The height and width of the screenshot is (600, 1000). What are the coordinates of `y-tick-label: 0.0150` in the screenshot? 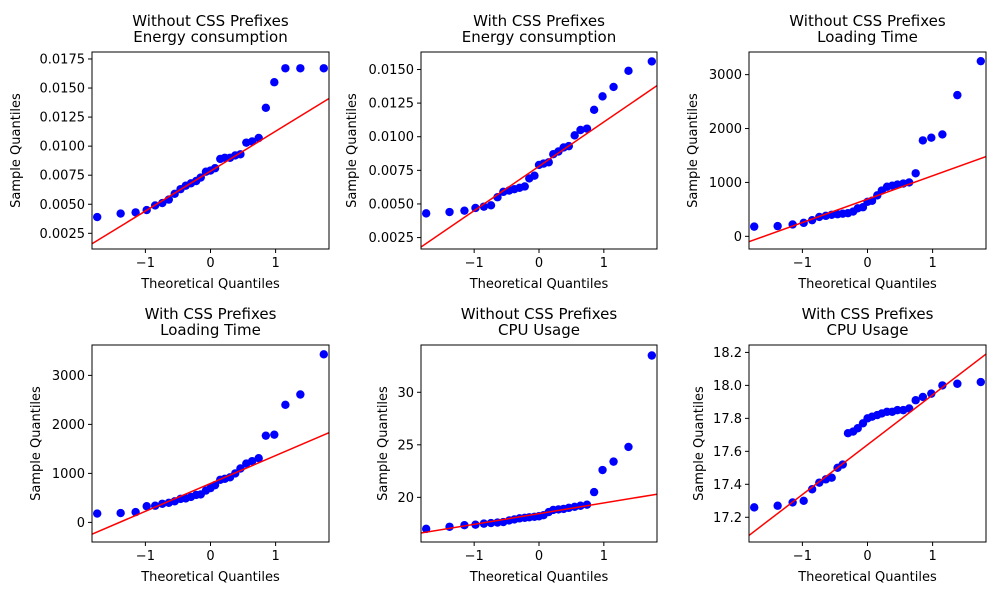 It's located at (392, 70).